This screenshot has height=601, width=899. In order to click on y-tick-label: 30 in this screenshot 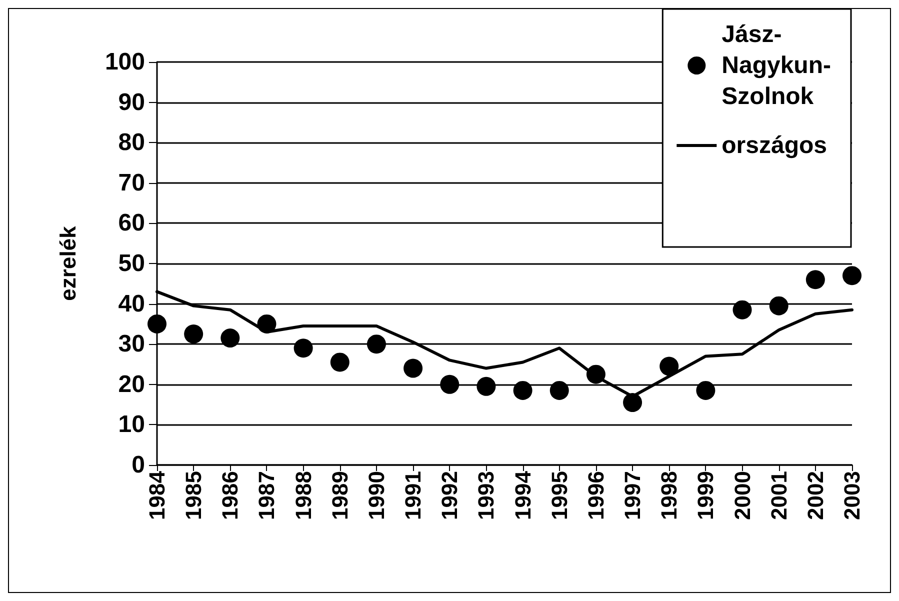, I will do `click(131, 344)`.